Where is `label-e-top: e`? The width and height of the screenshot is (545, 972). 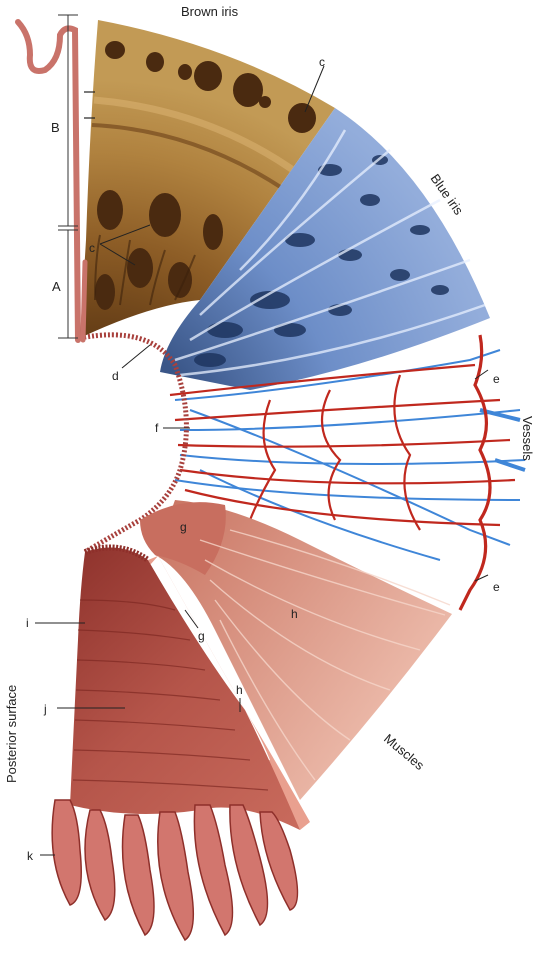 label-e-top: e is located at coordinates (496, 379).